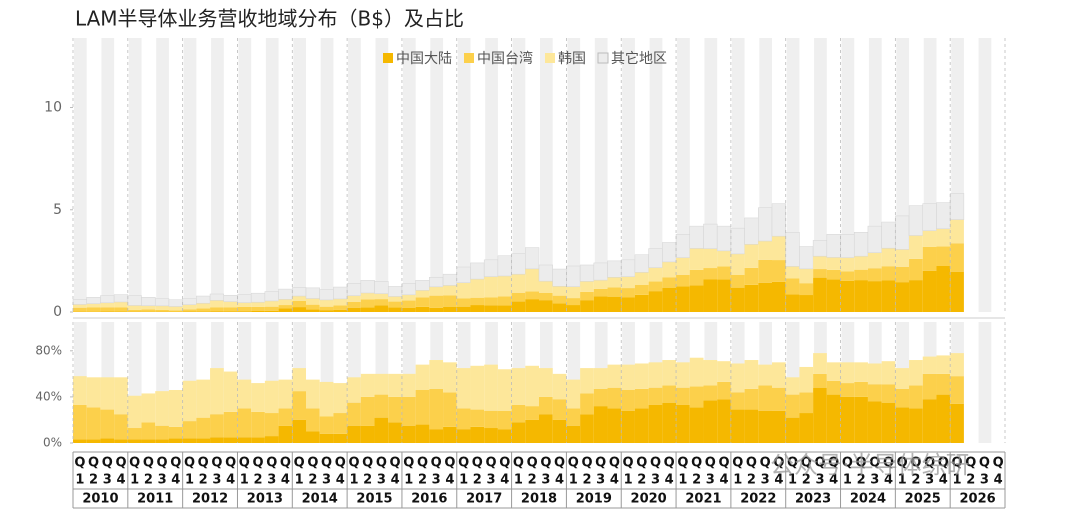 This screenshot has width=1080, height=509. What do you see at coordinates (155, 499) in the screenshot?
I see `year-label: 2011` at bounding box center [155, 499].